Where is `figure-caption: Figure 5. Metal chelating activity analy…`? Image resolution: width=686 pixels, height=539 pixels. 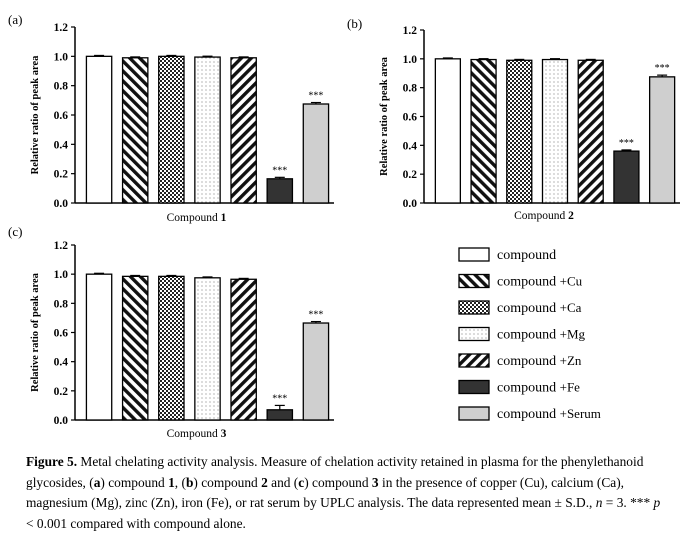 figure-caption: Figure 5. Metal chelating activity analy… is located at coordinates (348, 493).